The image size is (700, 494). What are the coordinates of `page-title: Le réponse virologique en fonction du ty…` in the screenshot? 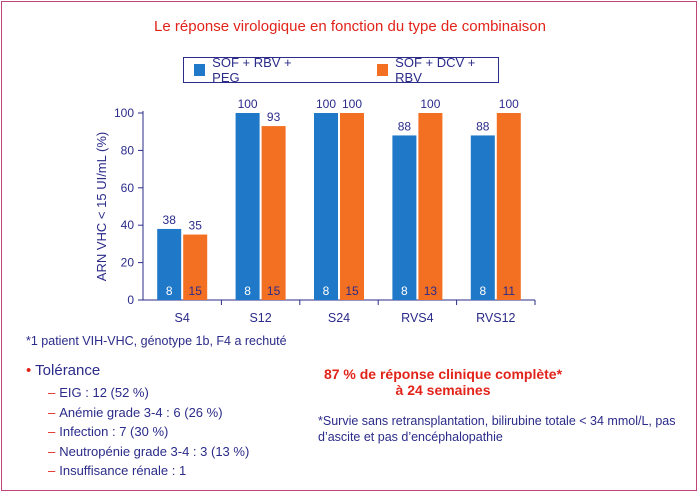 It's located at (350, 26).